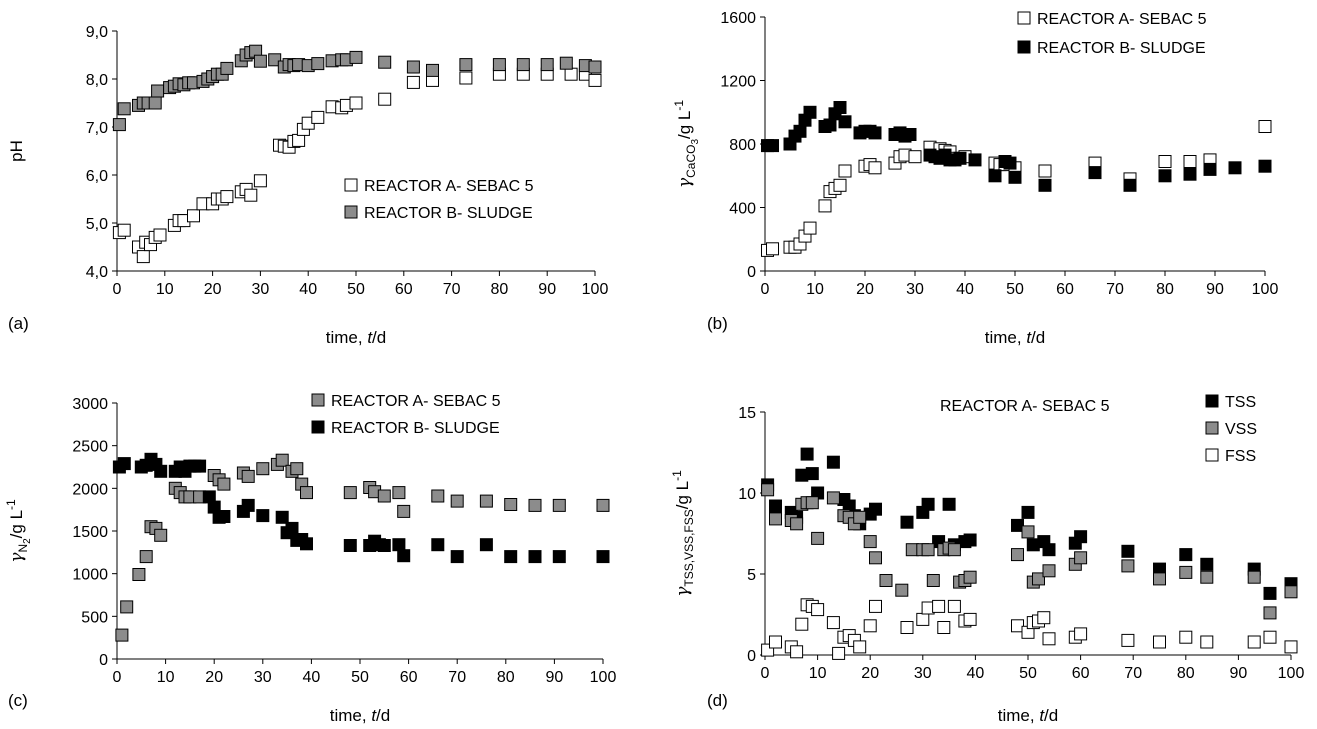  I want to click on y-tick-label: 10, so click(747, 494).